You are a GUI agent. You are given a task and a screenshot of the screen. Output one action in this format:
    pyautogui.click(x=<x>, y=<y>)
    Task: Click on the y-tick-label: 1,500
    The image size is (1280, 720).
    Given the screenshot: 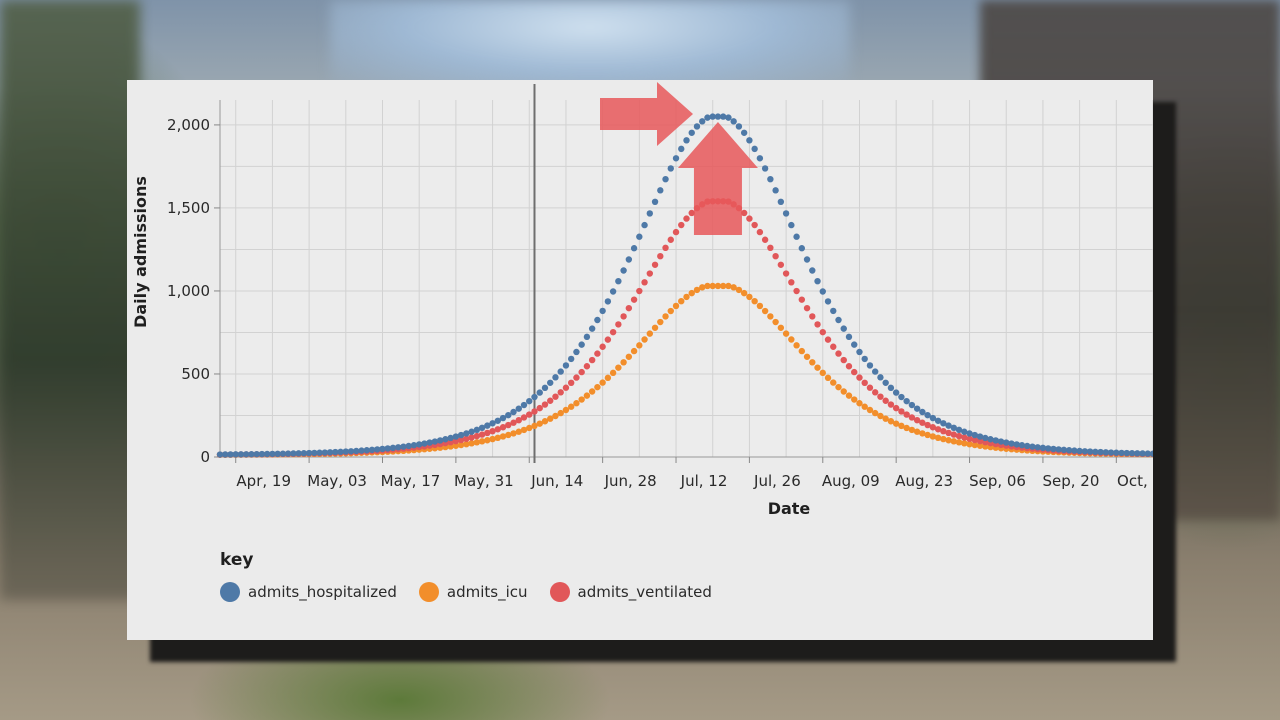 What is the action you would take?
    pyautogui.click(x=188, y=208)
    